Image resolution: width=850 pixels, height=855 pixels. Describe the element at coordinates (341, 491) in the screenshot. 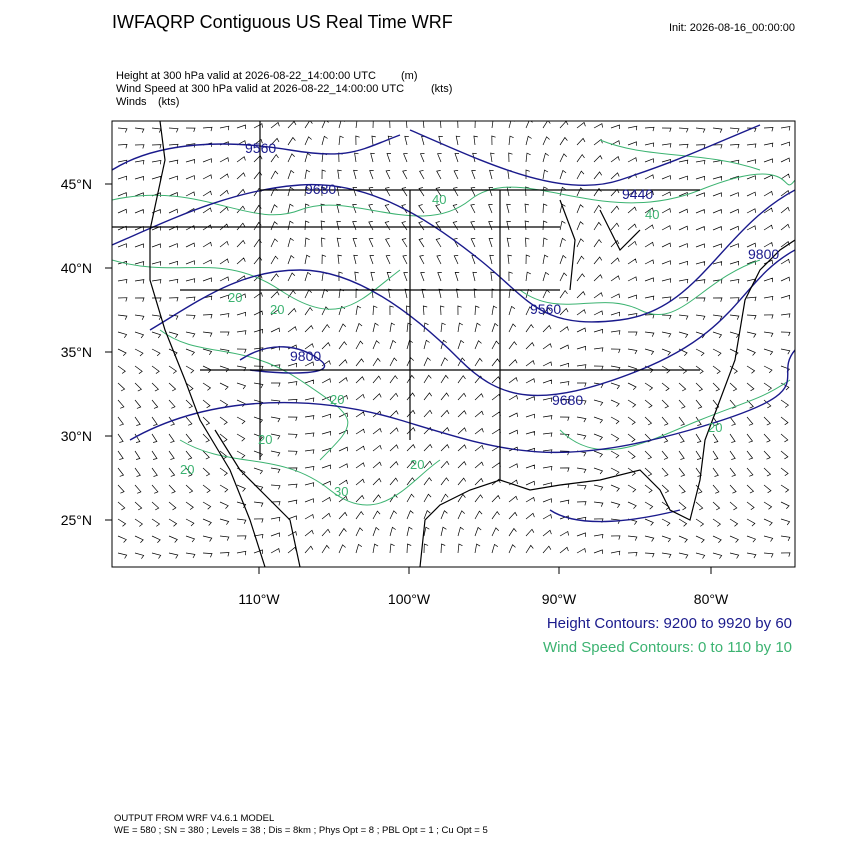

I see `wind-label: 30` at that location.